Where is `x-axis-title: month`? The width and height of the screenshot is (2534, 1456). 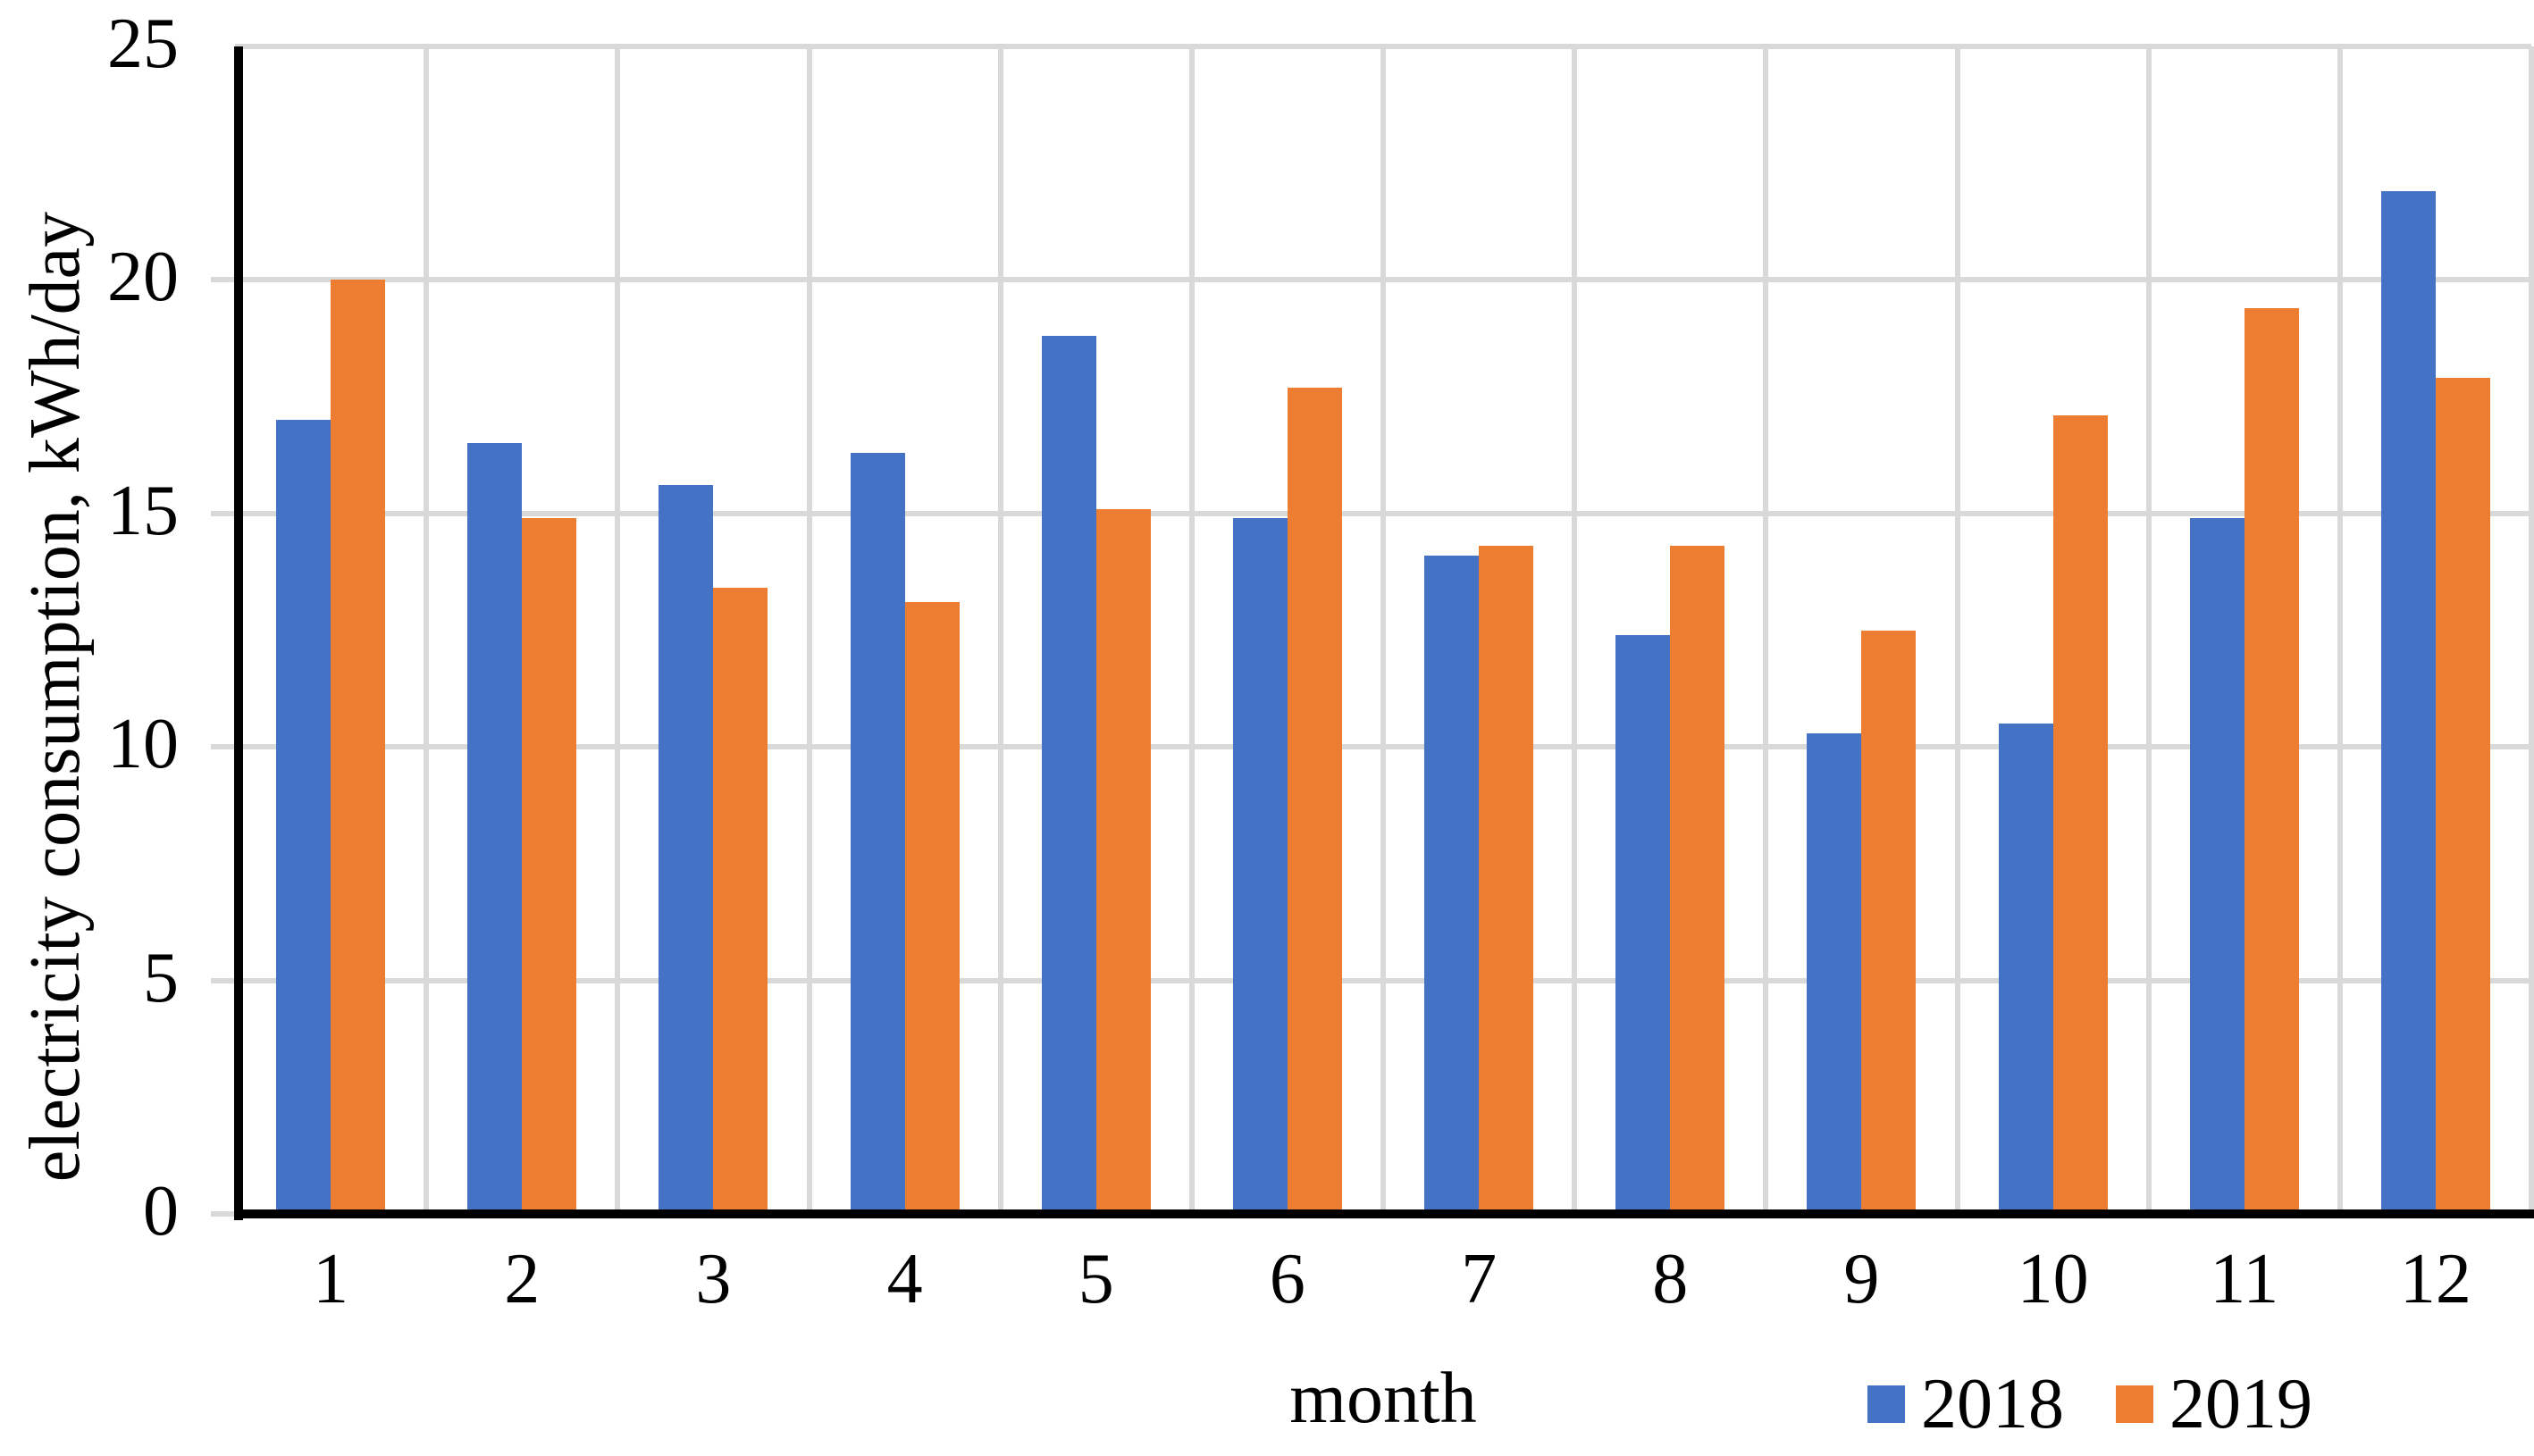 x-axis-title: month is located at coordinates (1383, 1397).